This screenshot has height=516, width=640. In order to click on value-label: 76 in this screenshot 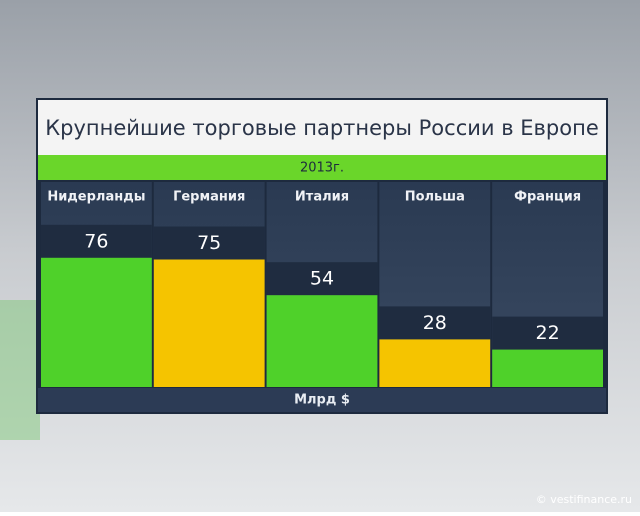, I will do `click(96, 241)`.